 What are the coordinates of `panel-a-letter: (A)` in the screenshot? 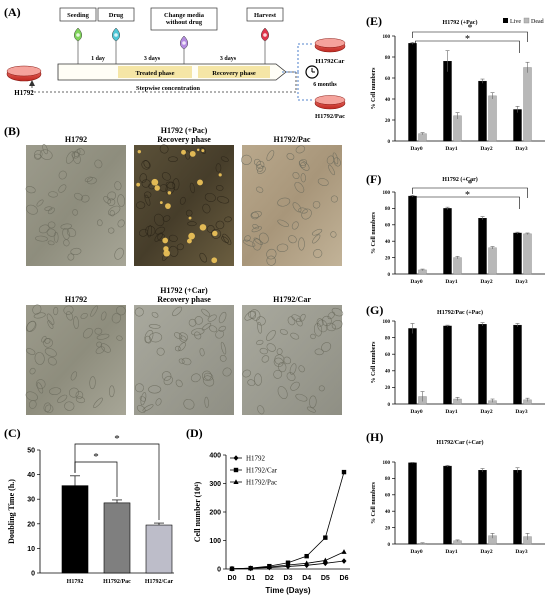 It's located at (12, 12).